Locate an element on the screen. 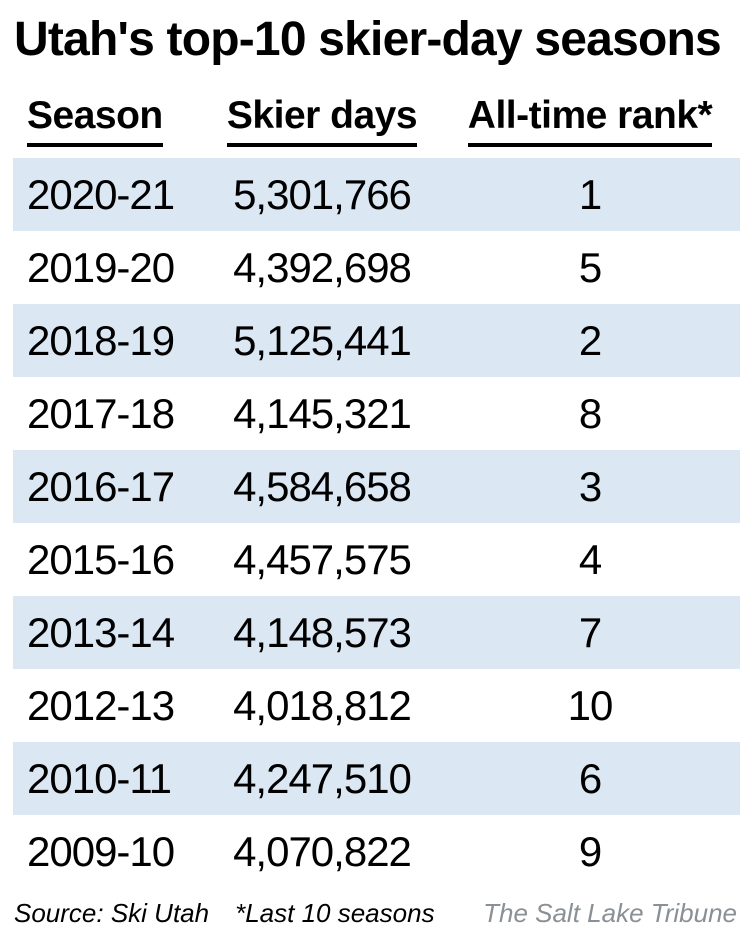 The height and width of the screenshot is (940, 750). table-row: 2019-20 4,392,698 5 is located at coordinates (376, 267).